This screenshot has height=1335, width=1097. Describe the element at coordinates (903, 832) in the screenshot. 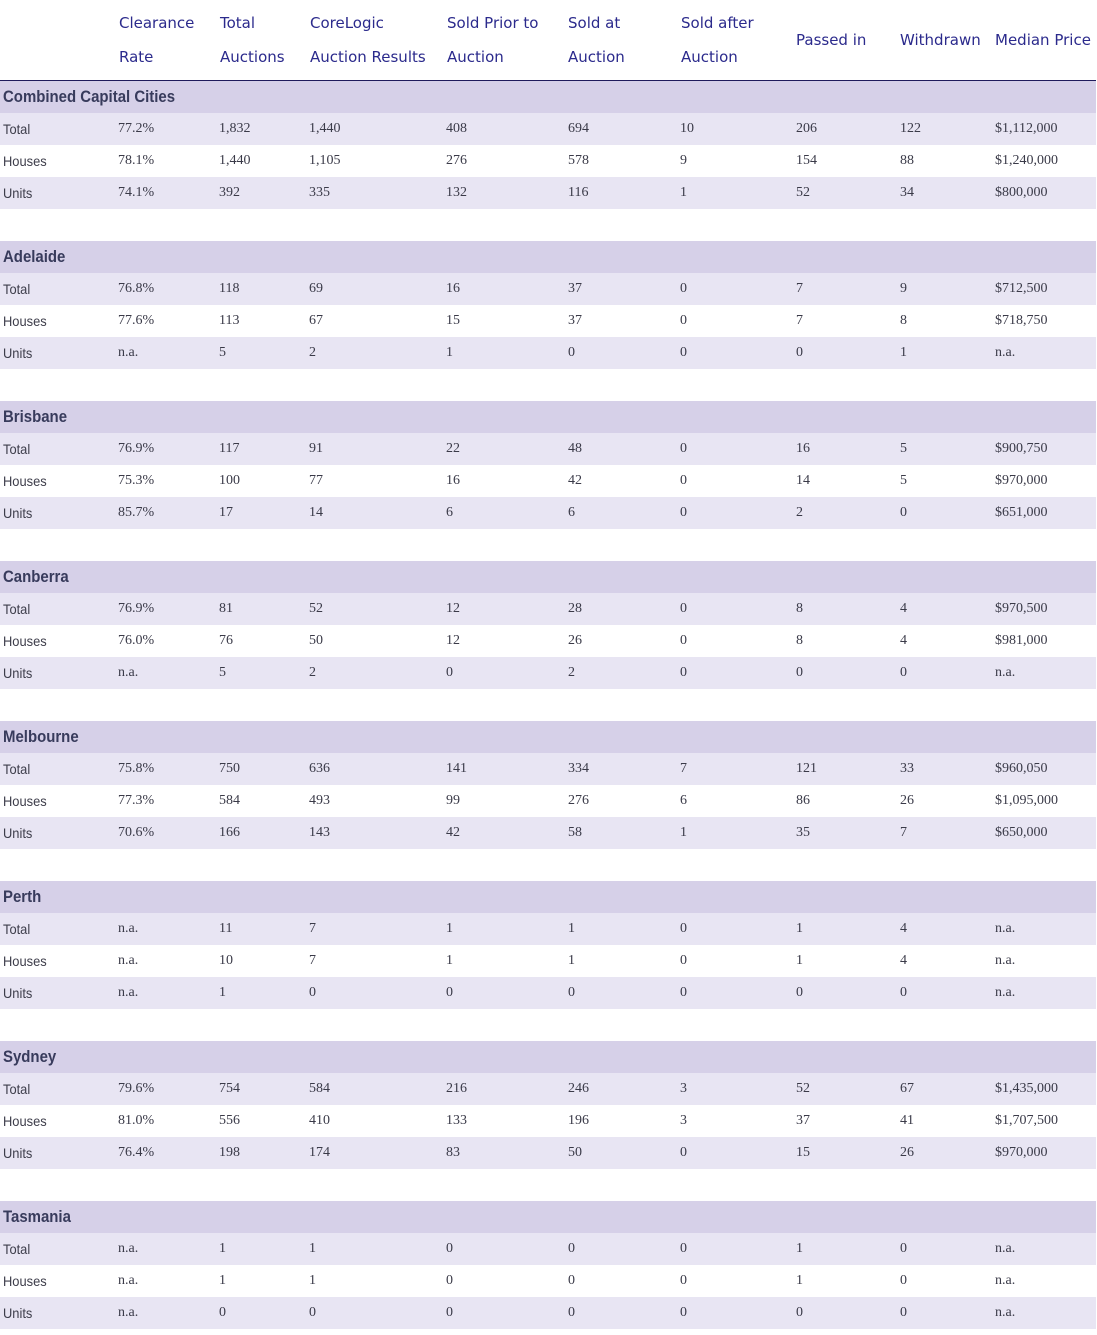

I see `cell-withdrawn: 7` at that location.